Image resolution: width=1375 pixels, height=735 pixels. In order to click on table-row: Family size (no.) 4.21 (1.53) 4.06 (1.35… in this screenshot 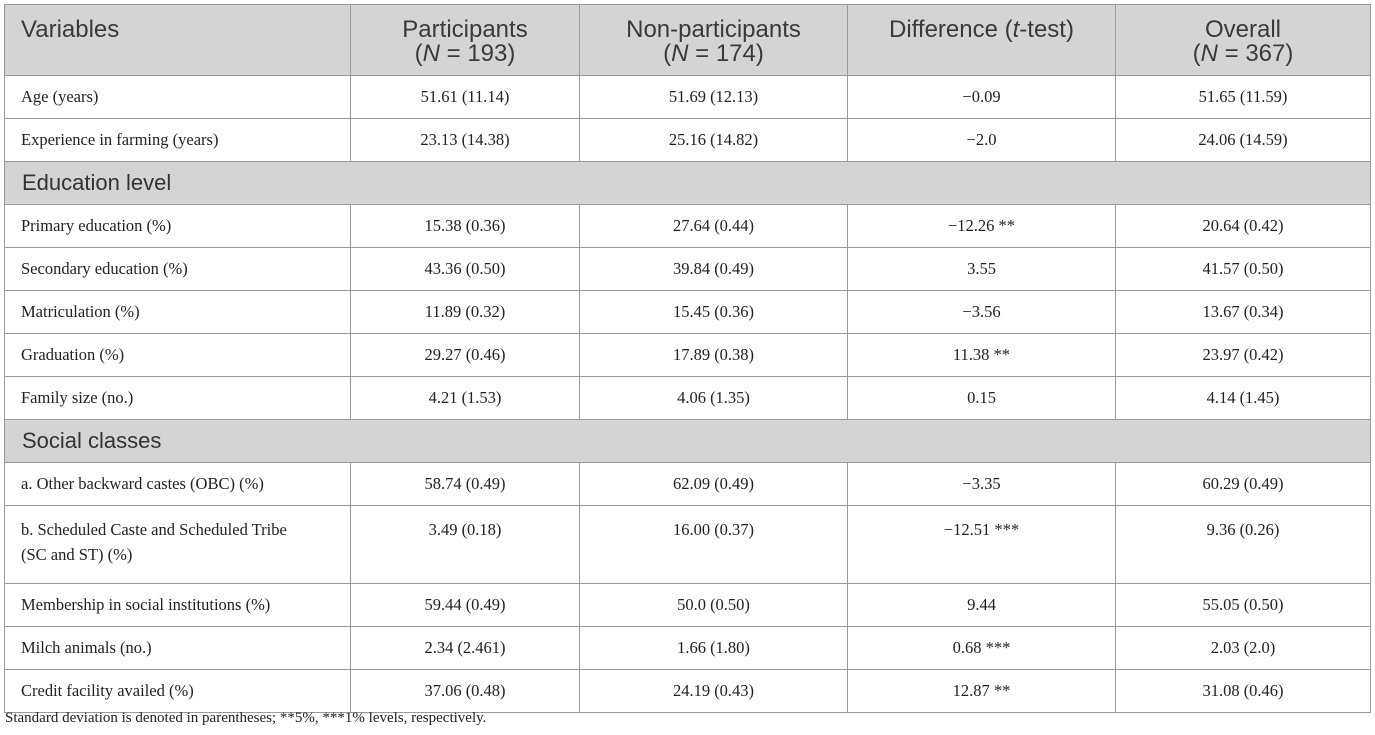, I will do `click(687, 398)`.